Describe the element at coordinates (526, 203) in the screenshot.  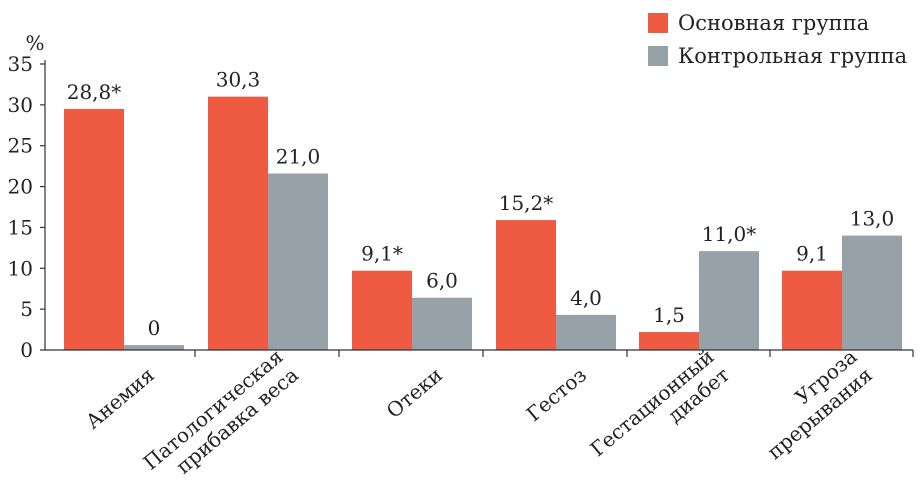
I see `data-label: 15,2*` at that location.